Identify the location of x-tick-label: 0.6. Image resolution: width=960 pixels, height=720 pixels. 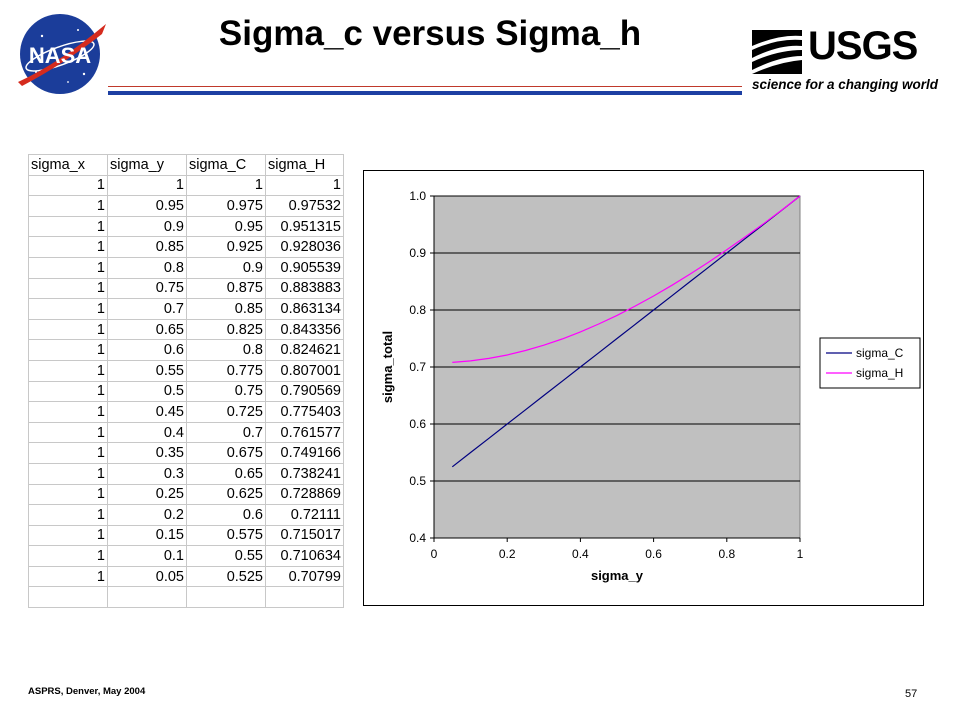
(653, 554).